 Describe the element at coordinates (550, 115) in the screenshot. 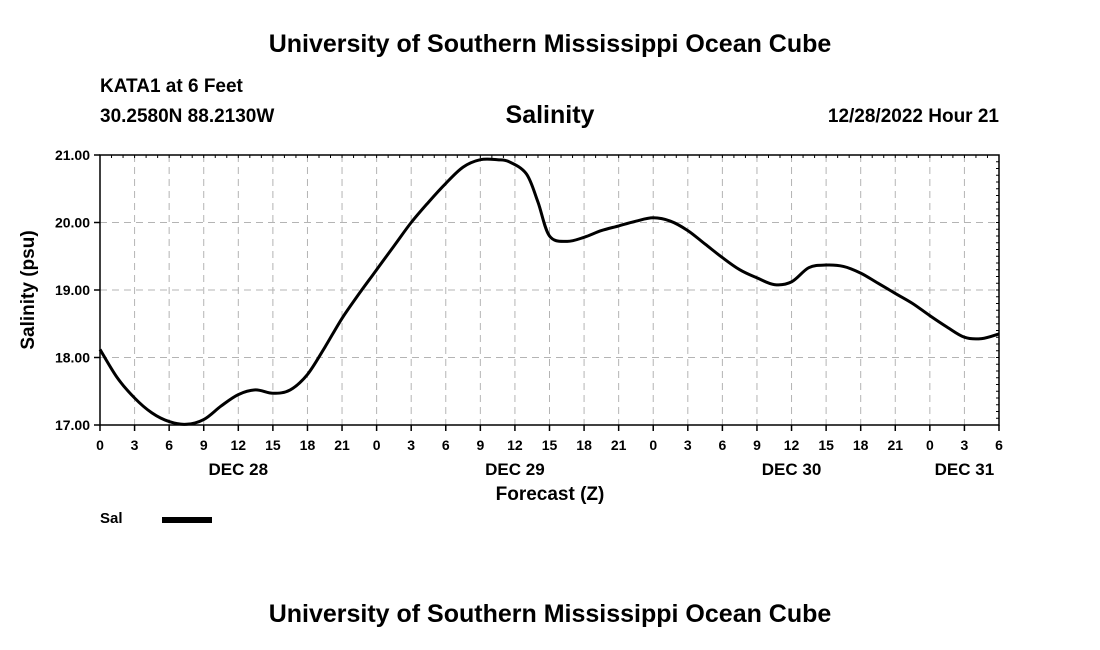

I see `chart-title: Salinity` at that location.